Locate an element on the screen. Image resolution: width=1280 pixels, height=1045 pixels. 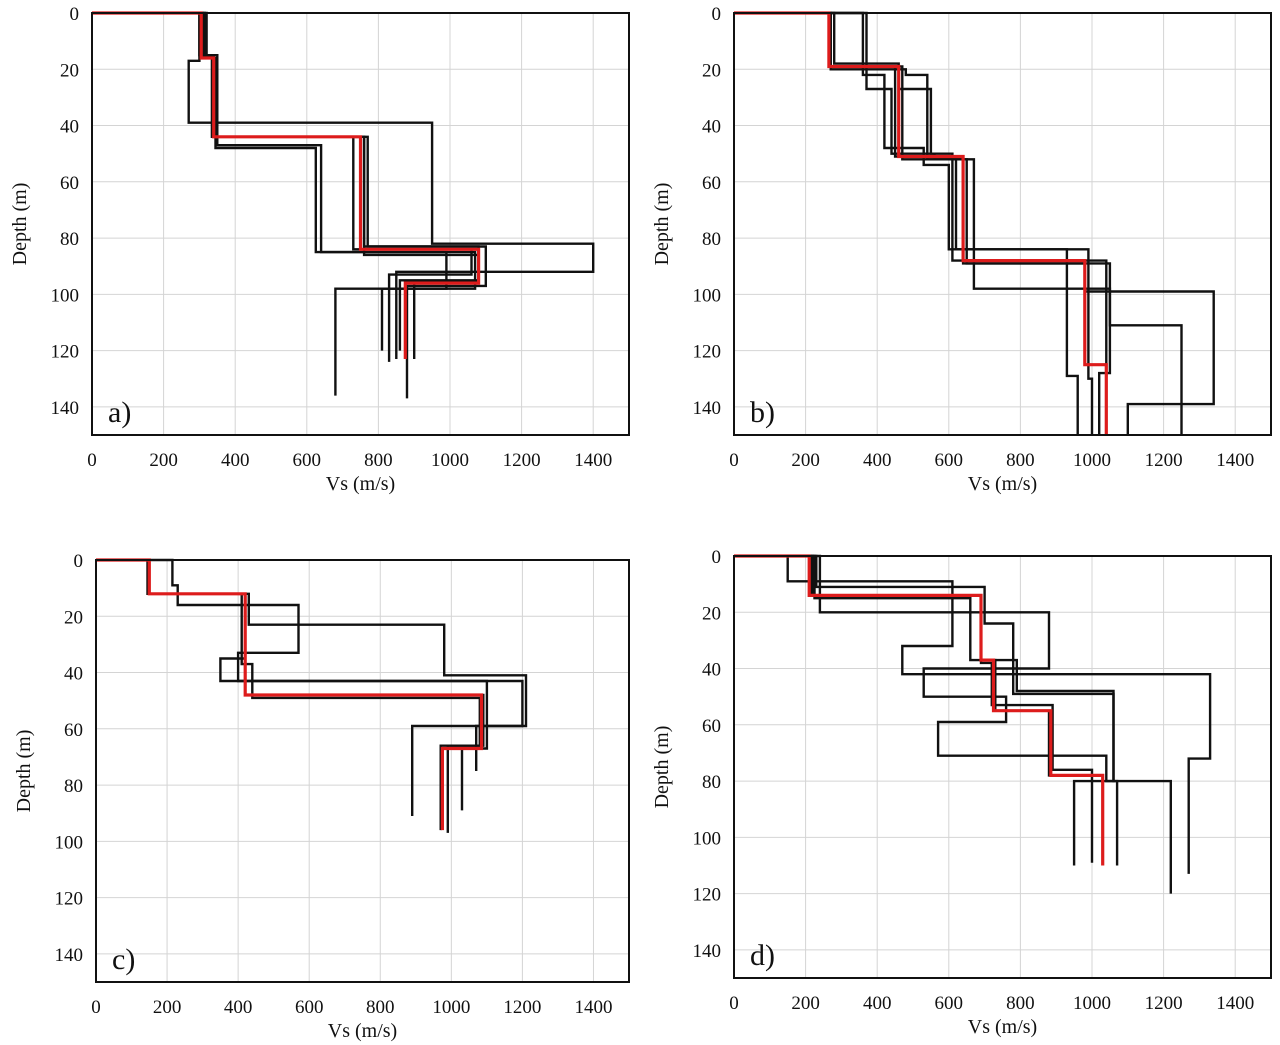
panel-a-x-axis-title: Vs (m/s) is located at coordinates (360, 484).